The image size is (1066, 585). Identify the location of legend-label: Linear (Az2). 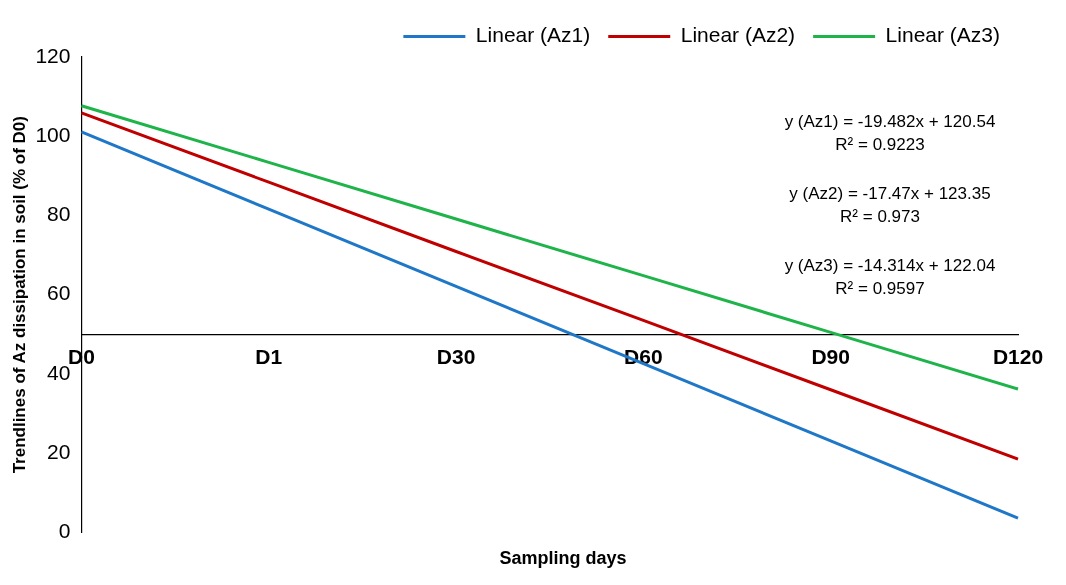
(738, 35).